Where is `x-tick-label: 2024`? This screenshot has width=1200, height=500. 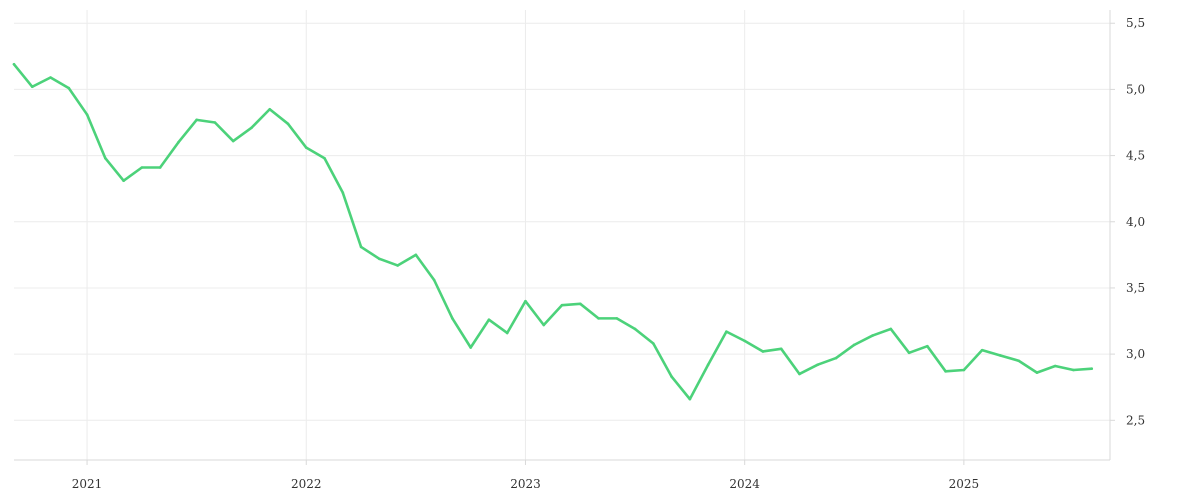
x-tick-label: 2024 is located at coordinates (744, 484).